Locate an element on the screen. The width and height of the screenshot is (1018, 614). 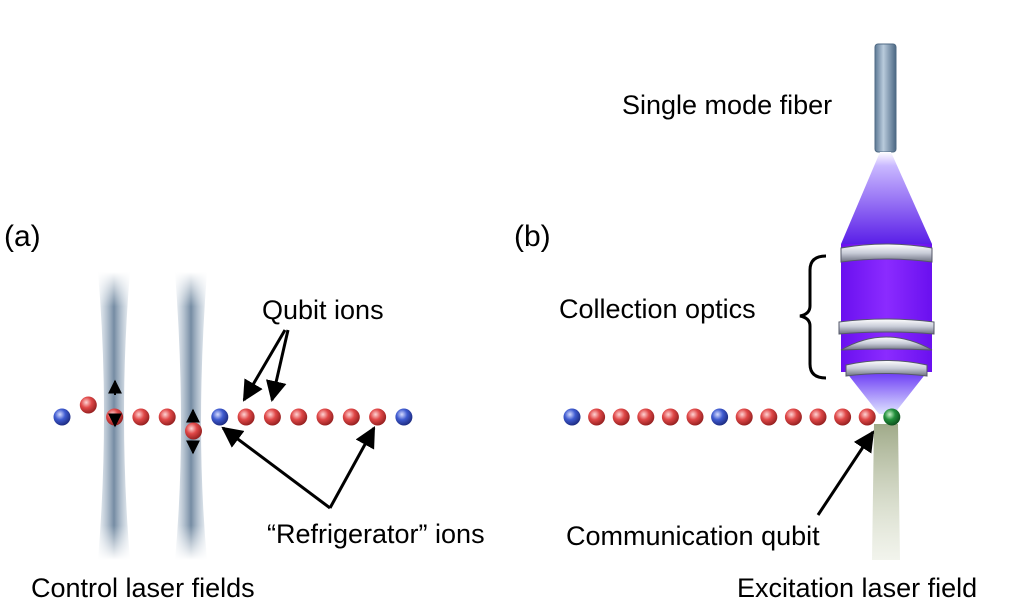
qubit-ions-arrows is located at coordinates (266, 366).